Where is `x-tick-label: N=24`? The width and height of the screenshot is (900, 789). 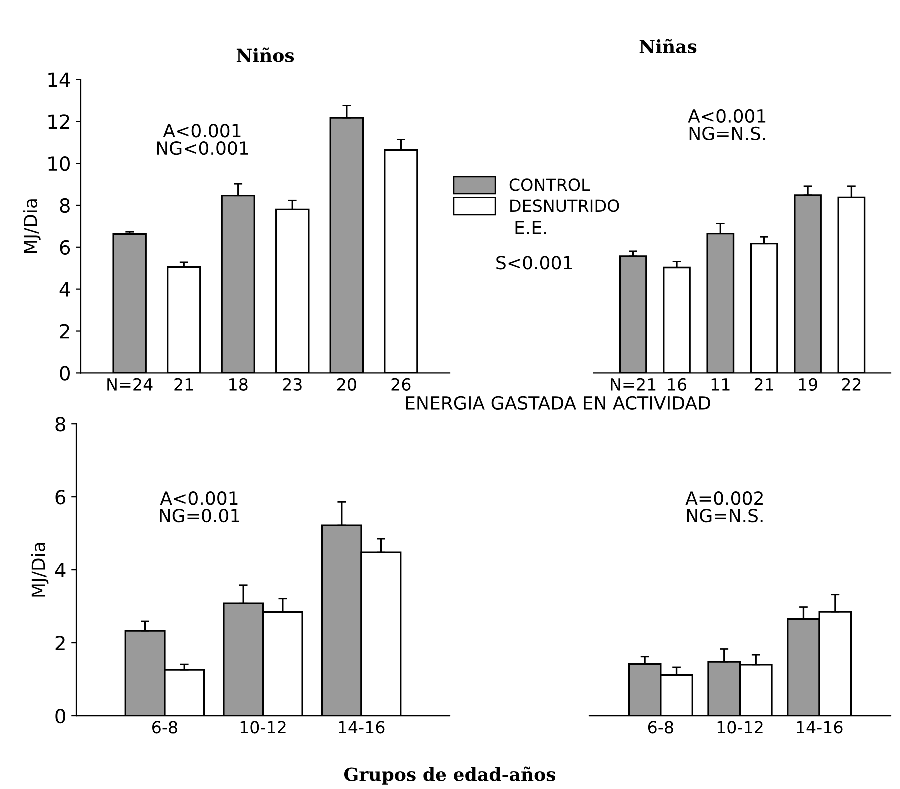
x-tick-label: N=24 is located at coordinates (130, 384).